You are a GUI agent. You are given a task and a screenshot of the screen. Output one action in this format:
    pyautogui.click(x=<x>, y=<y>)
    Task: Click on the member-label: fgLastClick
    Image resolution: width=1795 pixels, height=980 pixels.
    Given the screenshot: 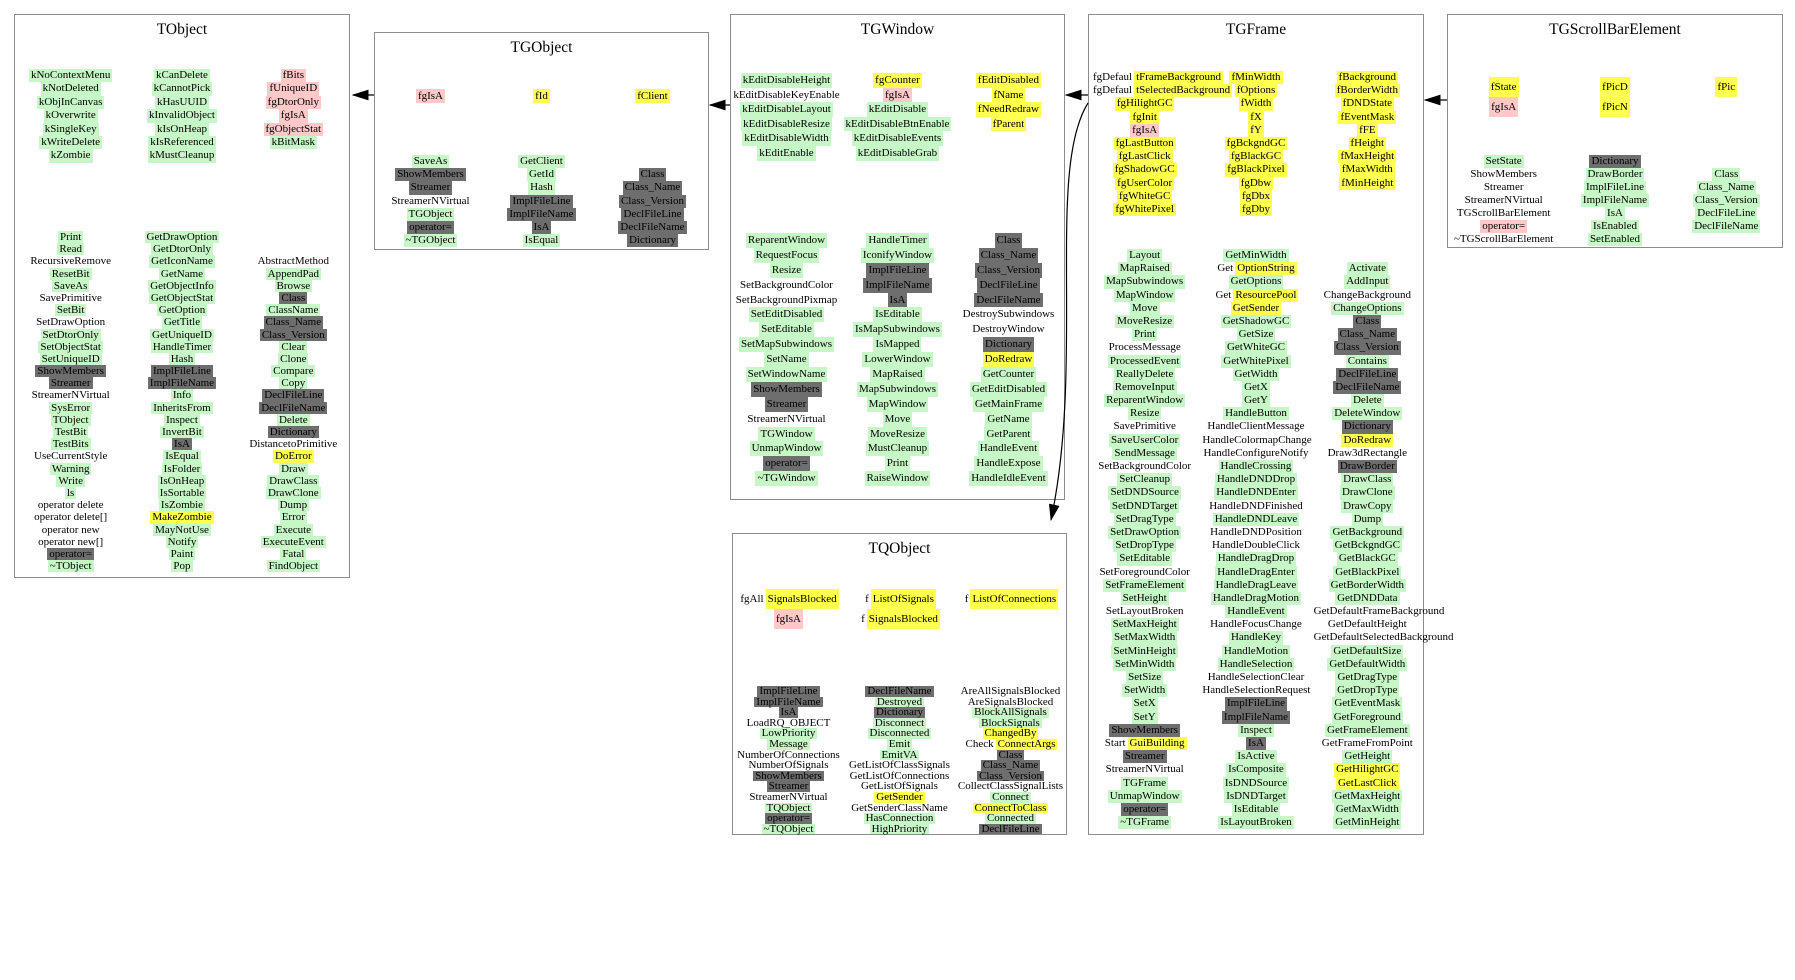 What is the action you would take?
    pyautogui.click(x=1144, y=157)
    